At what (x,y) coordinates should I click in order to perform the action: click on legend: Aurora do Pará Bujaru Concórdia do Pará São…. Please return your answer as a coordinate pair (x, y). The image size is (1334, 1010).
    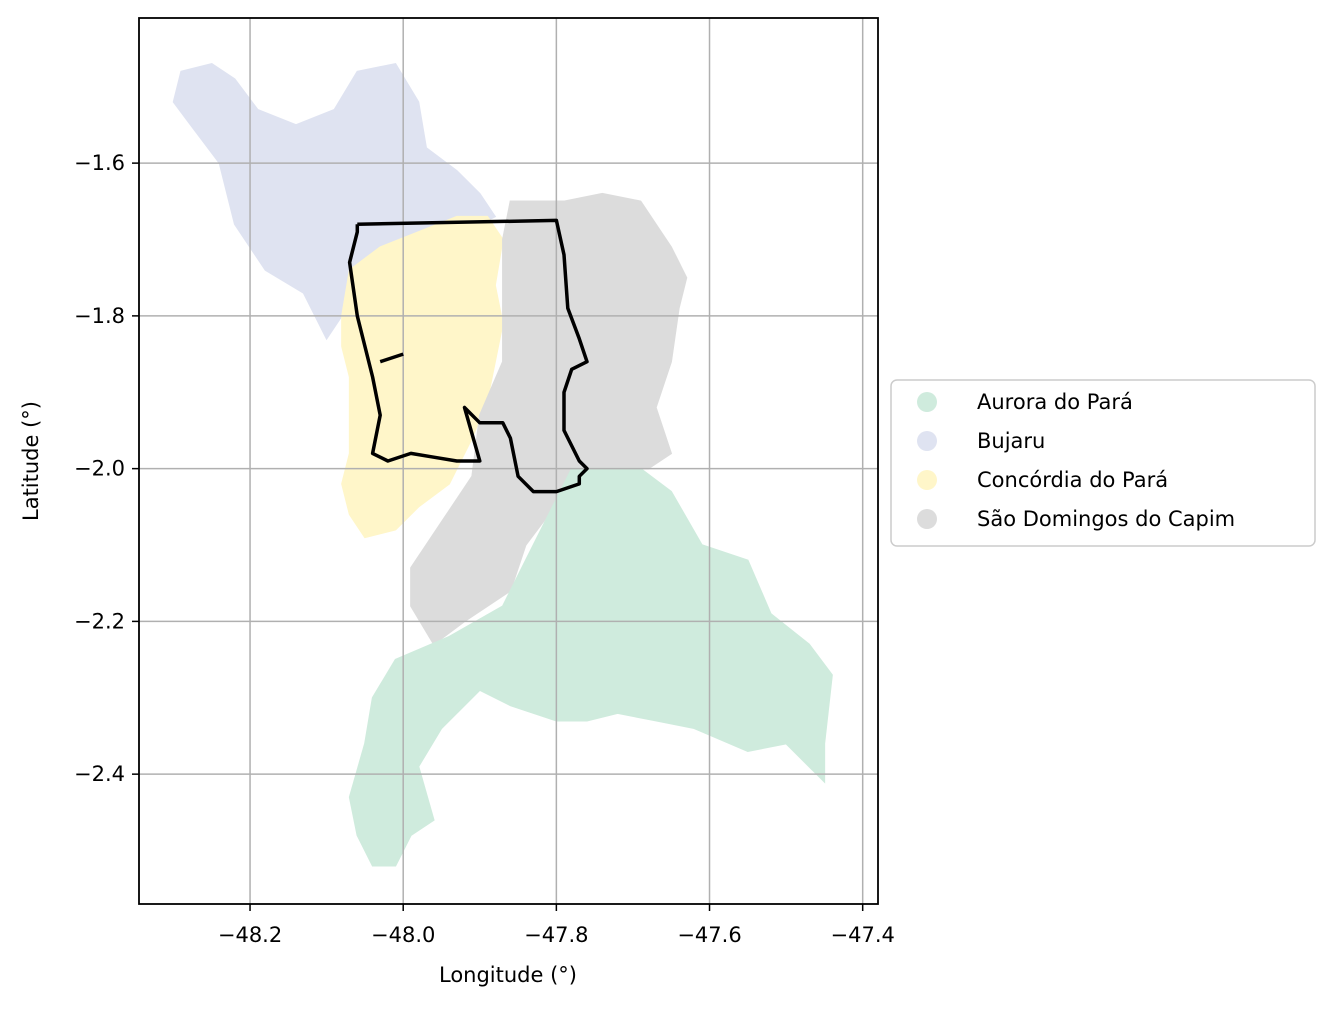
    Looking at the image, I should click on (1103, 463).